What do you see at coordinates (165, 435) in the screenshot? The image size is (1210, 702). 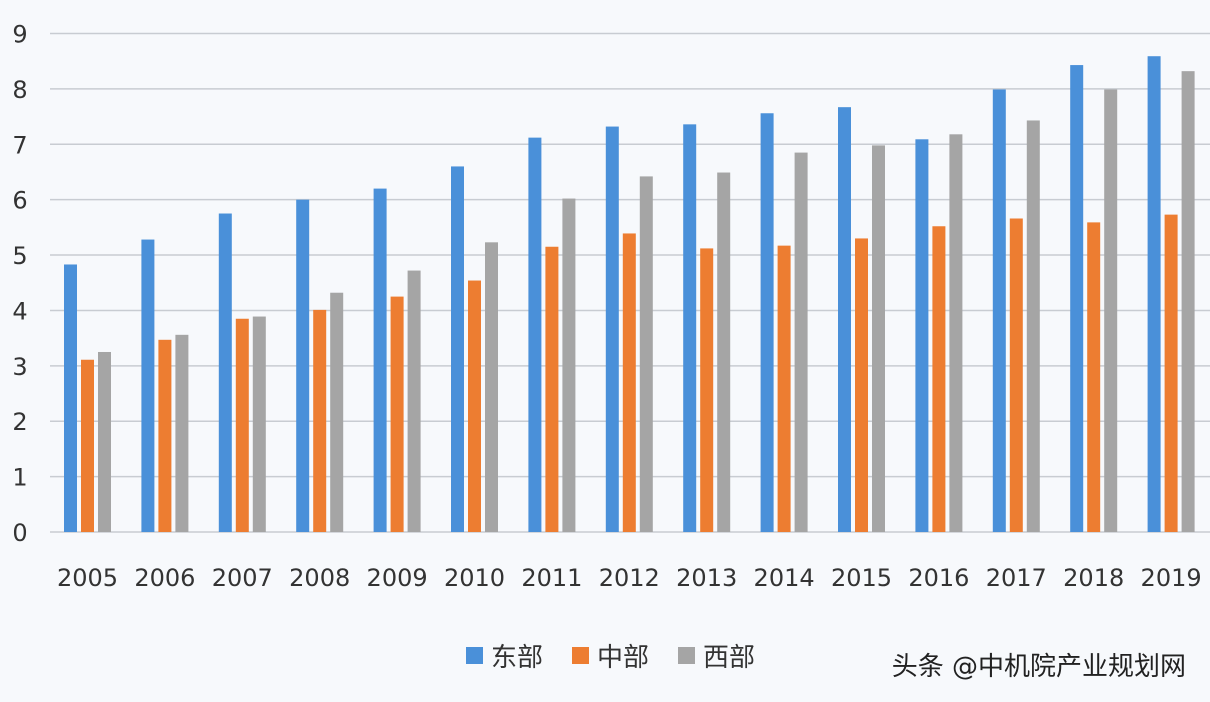 I see `bar-中部-2006` at bounding box center [165, 435].